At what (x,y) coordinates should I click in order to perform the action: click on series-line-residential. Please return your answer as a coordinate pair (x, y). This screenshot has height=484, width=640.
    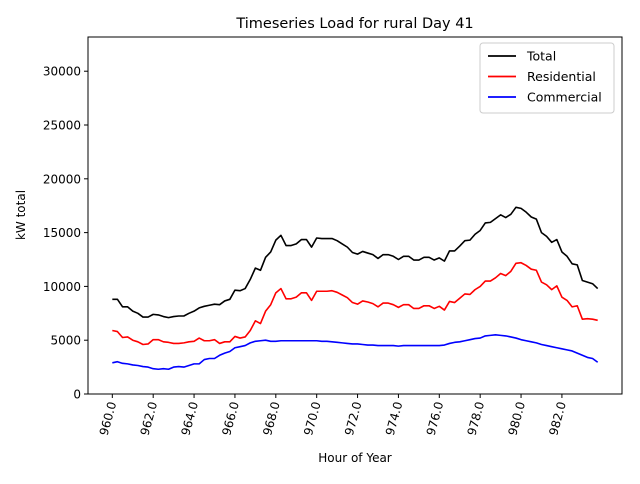
    Looking at the image, I should click on (355, 303).